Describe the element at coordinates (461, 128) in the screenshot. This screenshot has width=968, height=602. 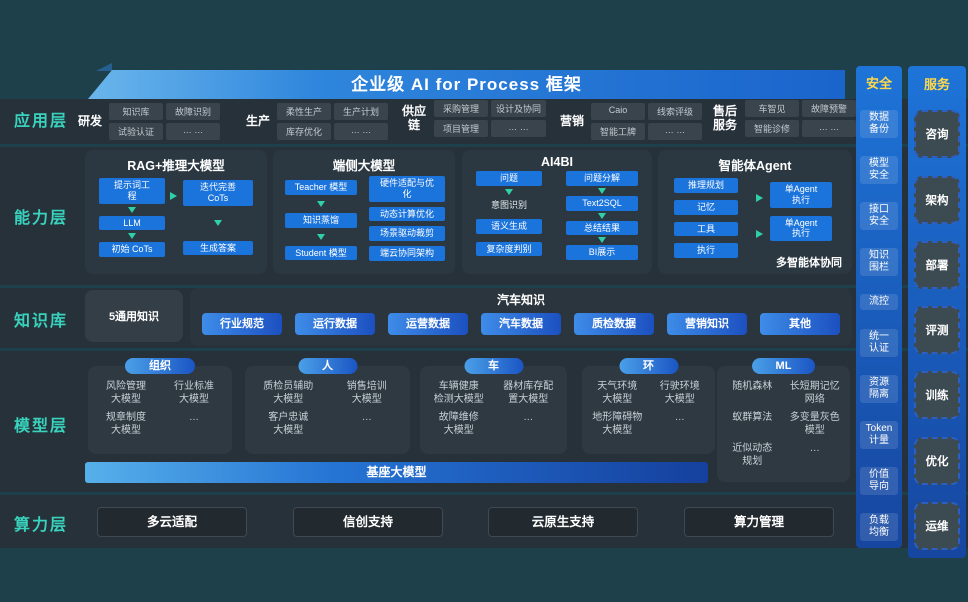
I see `app-item: 项目管理` at that location.